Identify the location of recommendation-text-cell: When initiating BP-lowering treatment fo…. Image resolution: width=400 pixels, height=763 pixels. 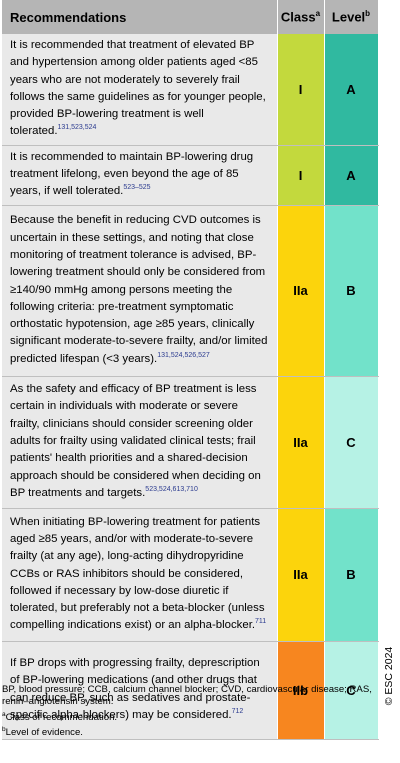
(140, 575).